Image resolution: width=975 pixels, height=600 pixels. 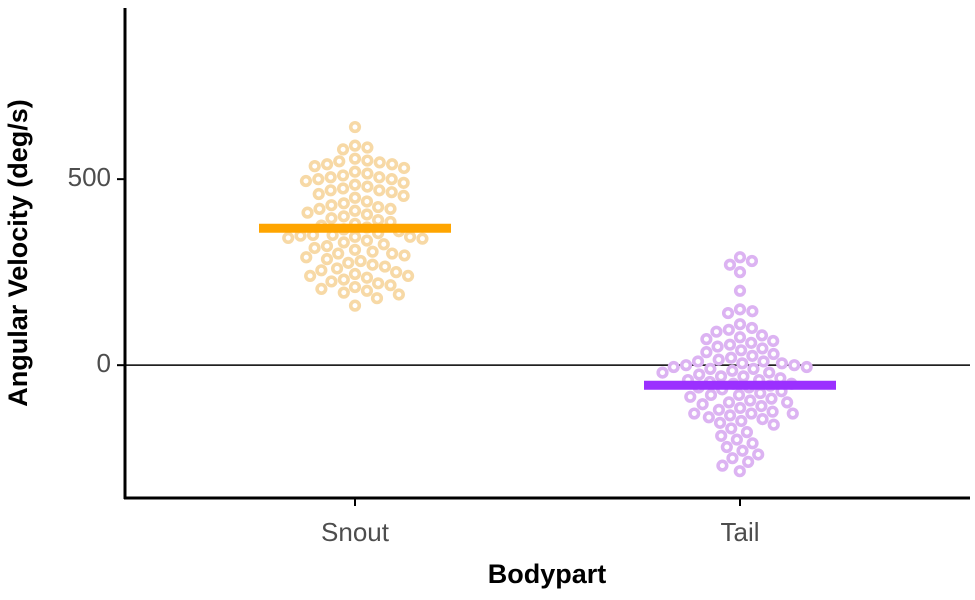 I want to click on y-tick-label: 500, so click(x=89, y=177).